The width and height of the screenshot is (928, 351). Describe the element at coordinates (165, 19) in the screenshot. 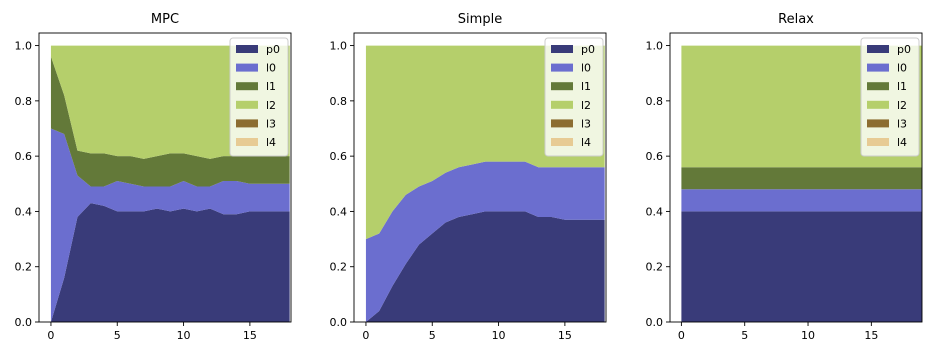

I see `chart-title: MPC` at that location.